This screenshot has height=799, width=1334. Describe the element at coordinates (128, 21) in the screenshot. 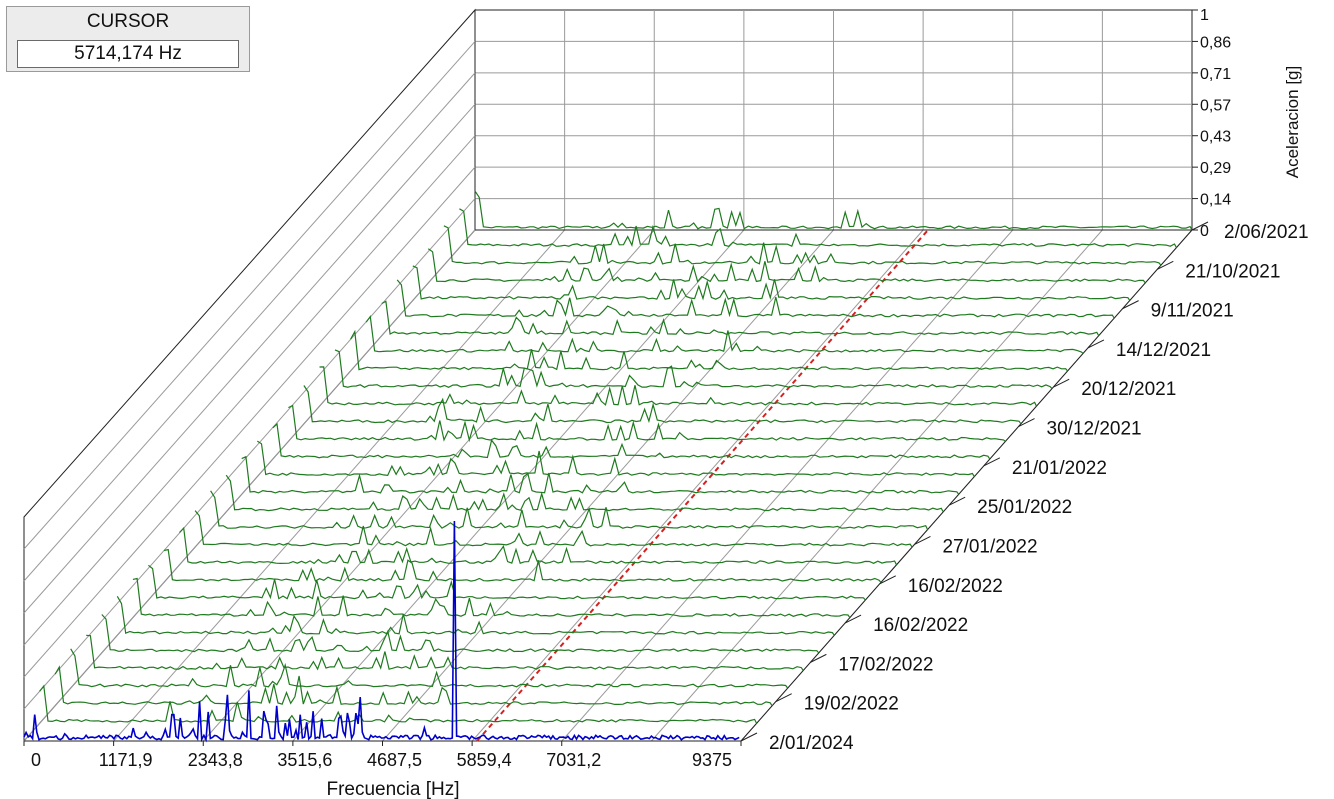

I see `cursor-title: CURSOR` at that location.